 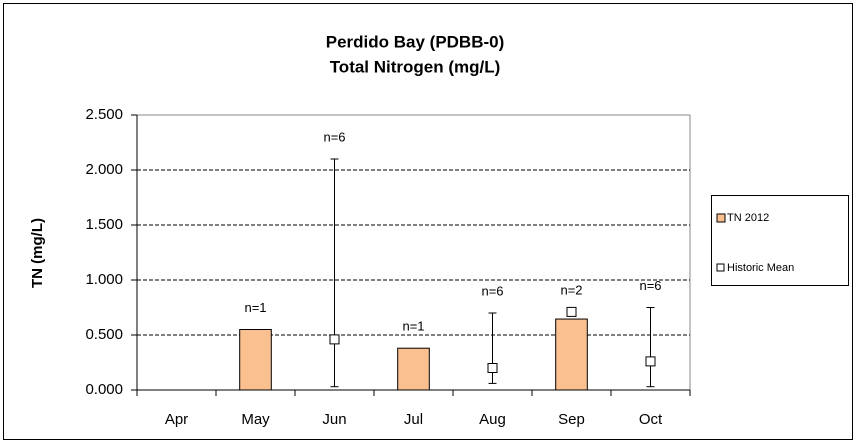 What do you see at coordinates (104, 169) in the screenshot?
I see `y-tick-label: 2.000` at bounding box center [104, 169].